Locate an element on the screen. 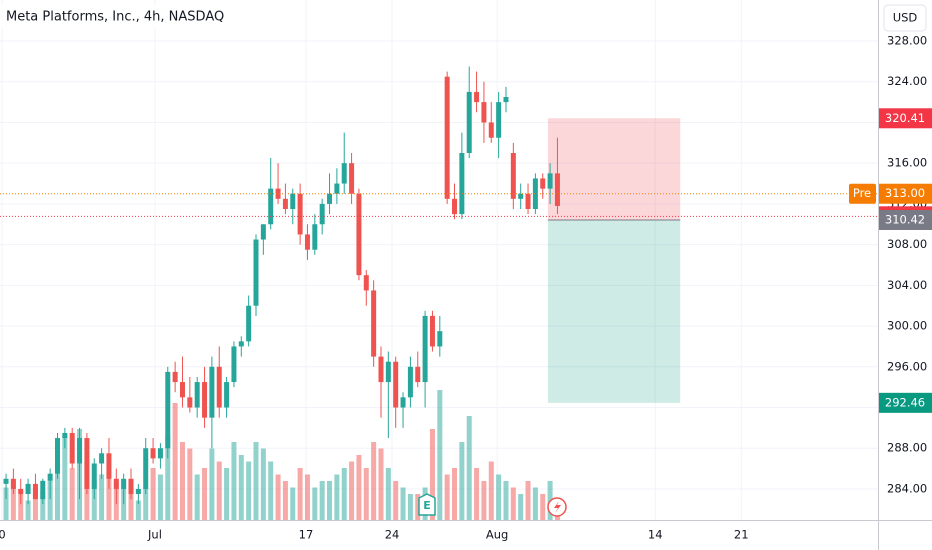  price-tag-bg is located at coordinates (862, 193).